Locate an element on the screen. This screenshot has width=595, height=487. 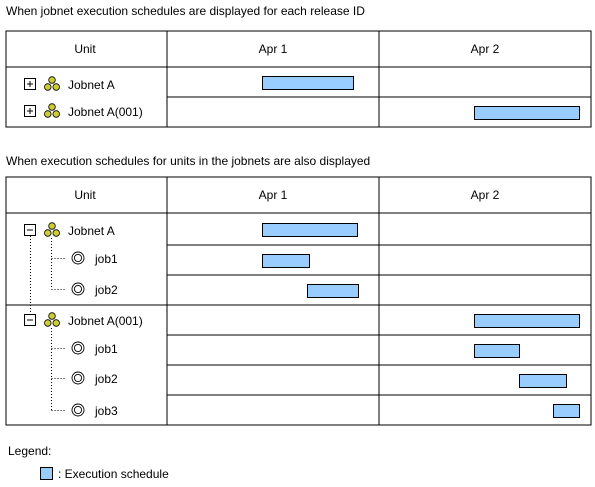
legend: Legend: : Execution schedule is located at coordinates (88, 462).